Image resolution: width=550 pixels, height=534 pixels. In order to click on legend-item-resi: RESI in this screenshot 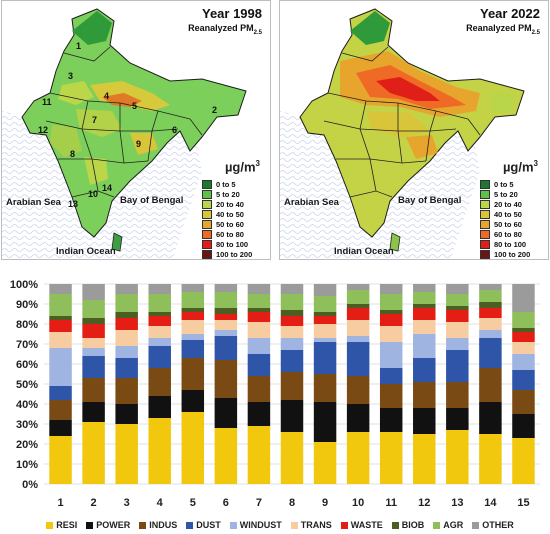, I will do `click(61, 525)`.